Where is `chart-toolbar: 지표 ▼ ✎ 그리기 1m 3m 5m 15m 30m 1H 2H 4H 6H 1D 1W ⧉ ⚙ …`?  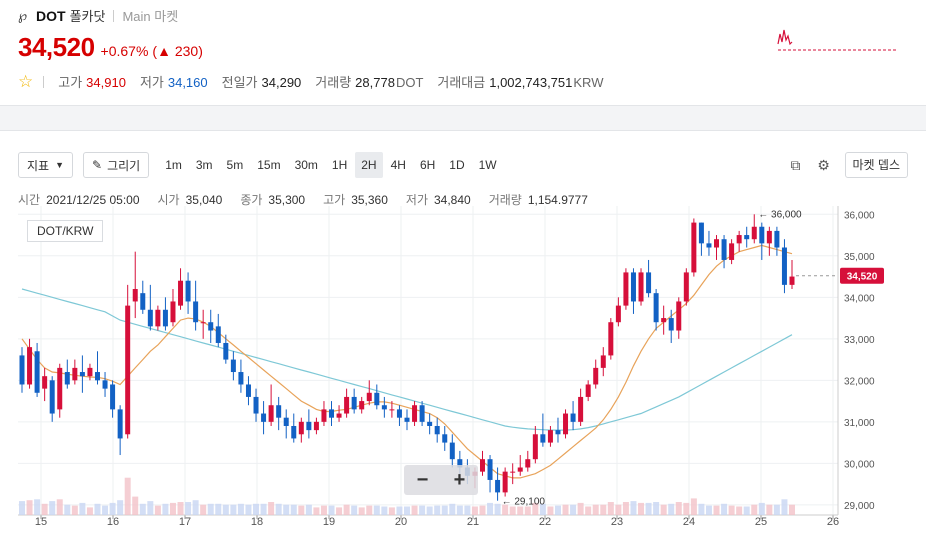 chart-toolbar: 지표 ▼ ✎ 그리기 1m 3m 5m 15m 30m 1H 2H 4H 6H 1D 1W ⧉ ⚙ … is located at coordinates (463, 165).